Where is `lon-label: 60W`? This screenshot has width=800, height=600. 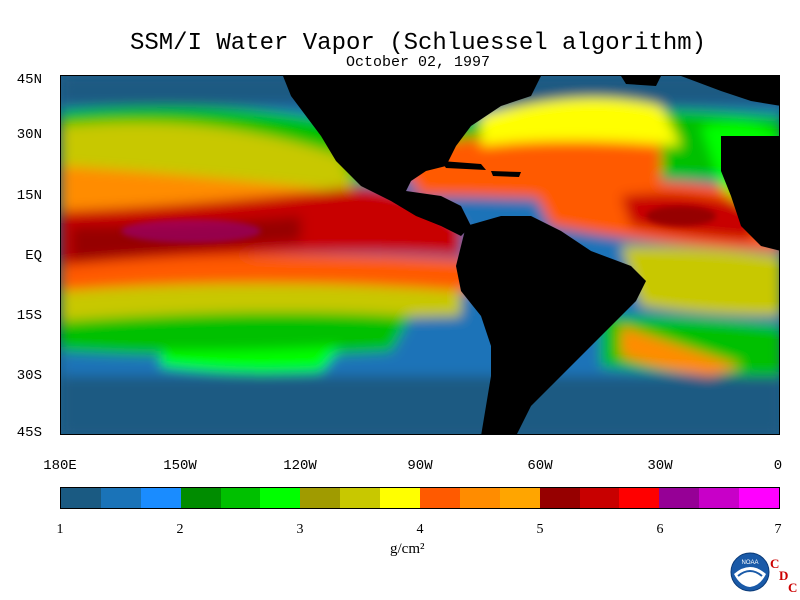
lon-label: 60W is located at coordinates (540, 466).